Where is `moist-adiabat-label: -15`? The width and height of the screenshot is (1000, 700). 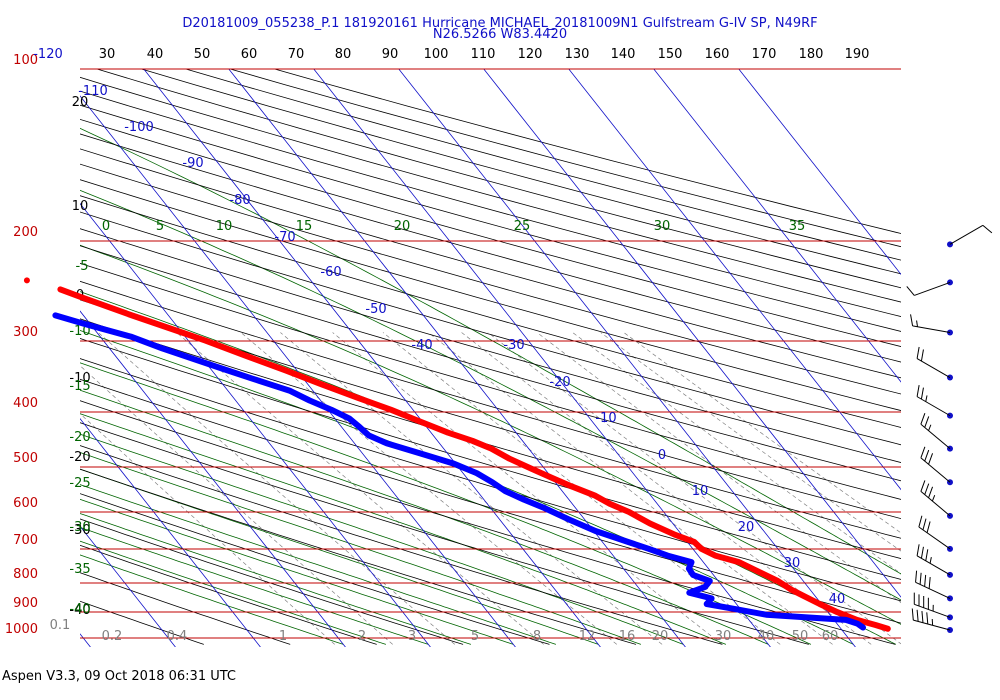 moist-adiabat-label: -15 is located at coordinates (79, 386).